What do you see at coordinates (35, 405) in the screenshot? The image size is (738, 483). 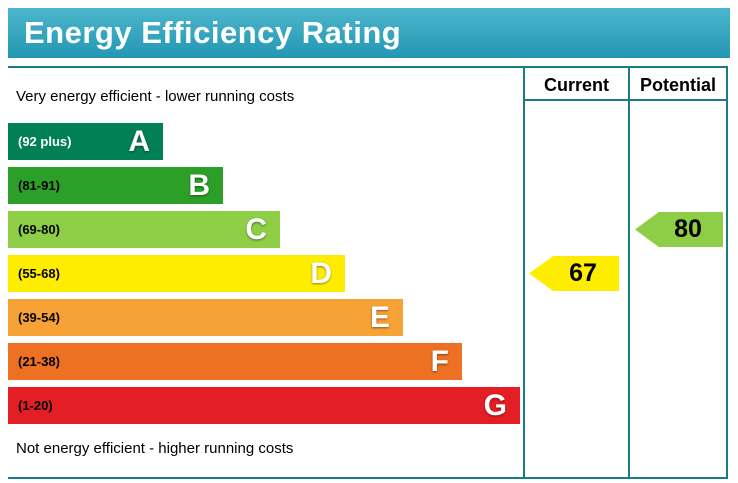 I see `band-range-label: (1-20)` at bounding box center [35, 405].